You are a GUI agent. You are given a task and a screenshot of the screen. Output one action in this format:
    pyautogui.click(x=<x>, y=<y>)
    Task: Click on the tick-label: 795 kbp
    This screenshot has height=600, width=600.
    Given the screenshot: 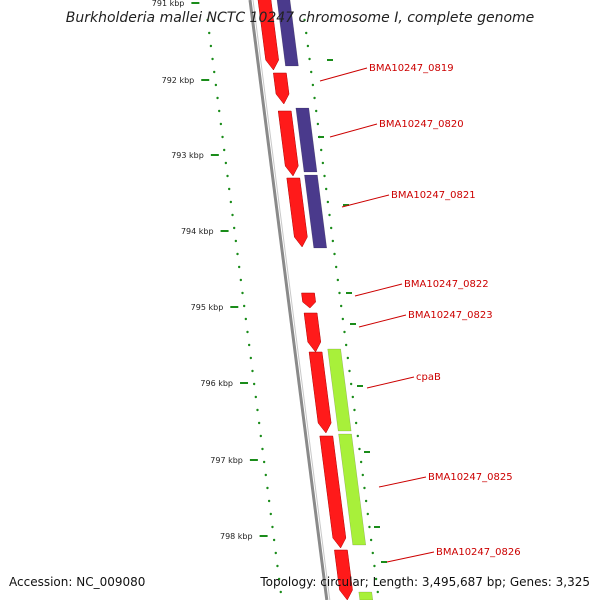 What is the action you would take?
    pyautogui.click(x=207, y=307)
    